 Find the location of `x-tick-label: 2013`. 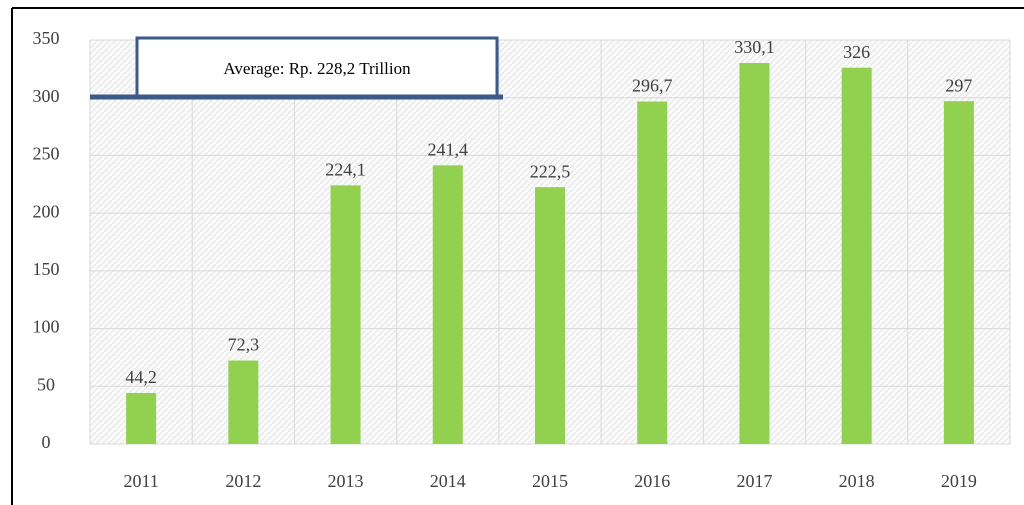

x-tick-label: 2013 is located at coordinates (346, 481).